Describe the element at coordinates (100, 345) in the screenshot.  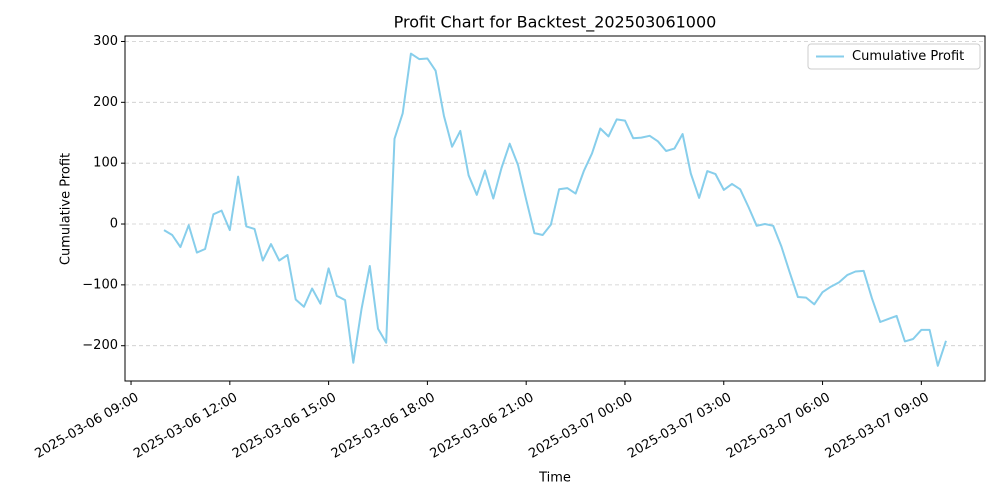
I see `y-tick-label: −200` at that location.